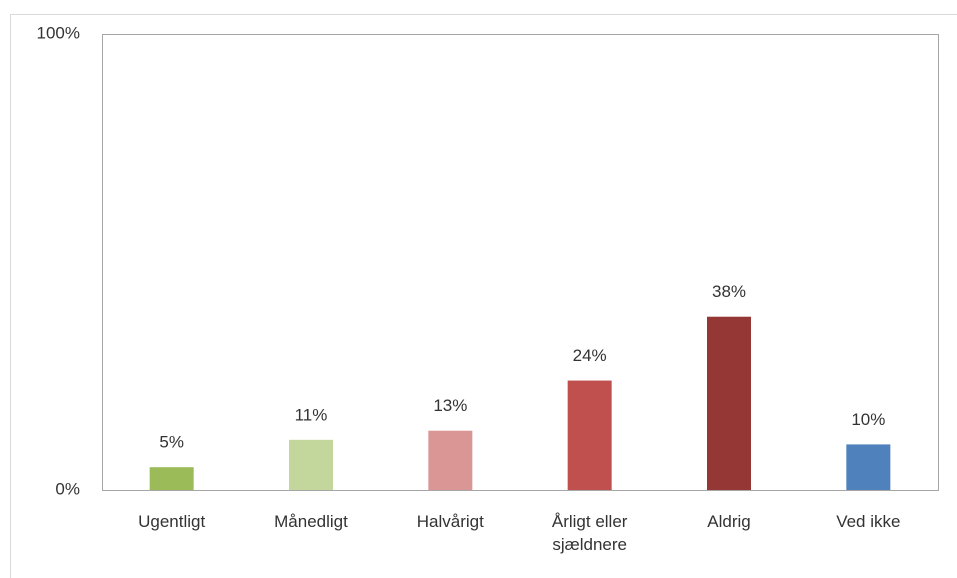 Image resolution: width=957 pixels, height=578 pixels. Describe the element at coordinates (58, 32) in the screenshot. I see `y-tick-label: 100%` at that location.